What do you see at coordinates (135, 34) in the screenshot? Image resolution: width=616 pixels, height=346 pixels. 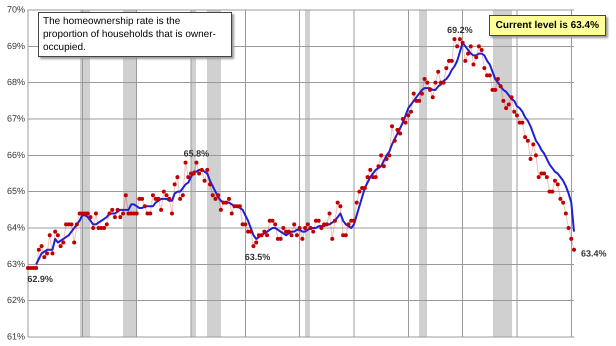 I see `annotation: The homeownership rate is the proportion of households that is owner-occupied.` at bounding box center [135, 34].